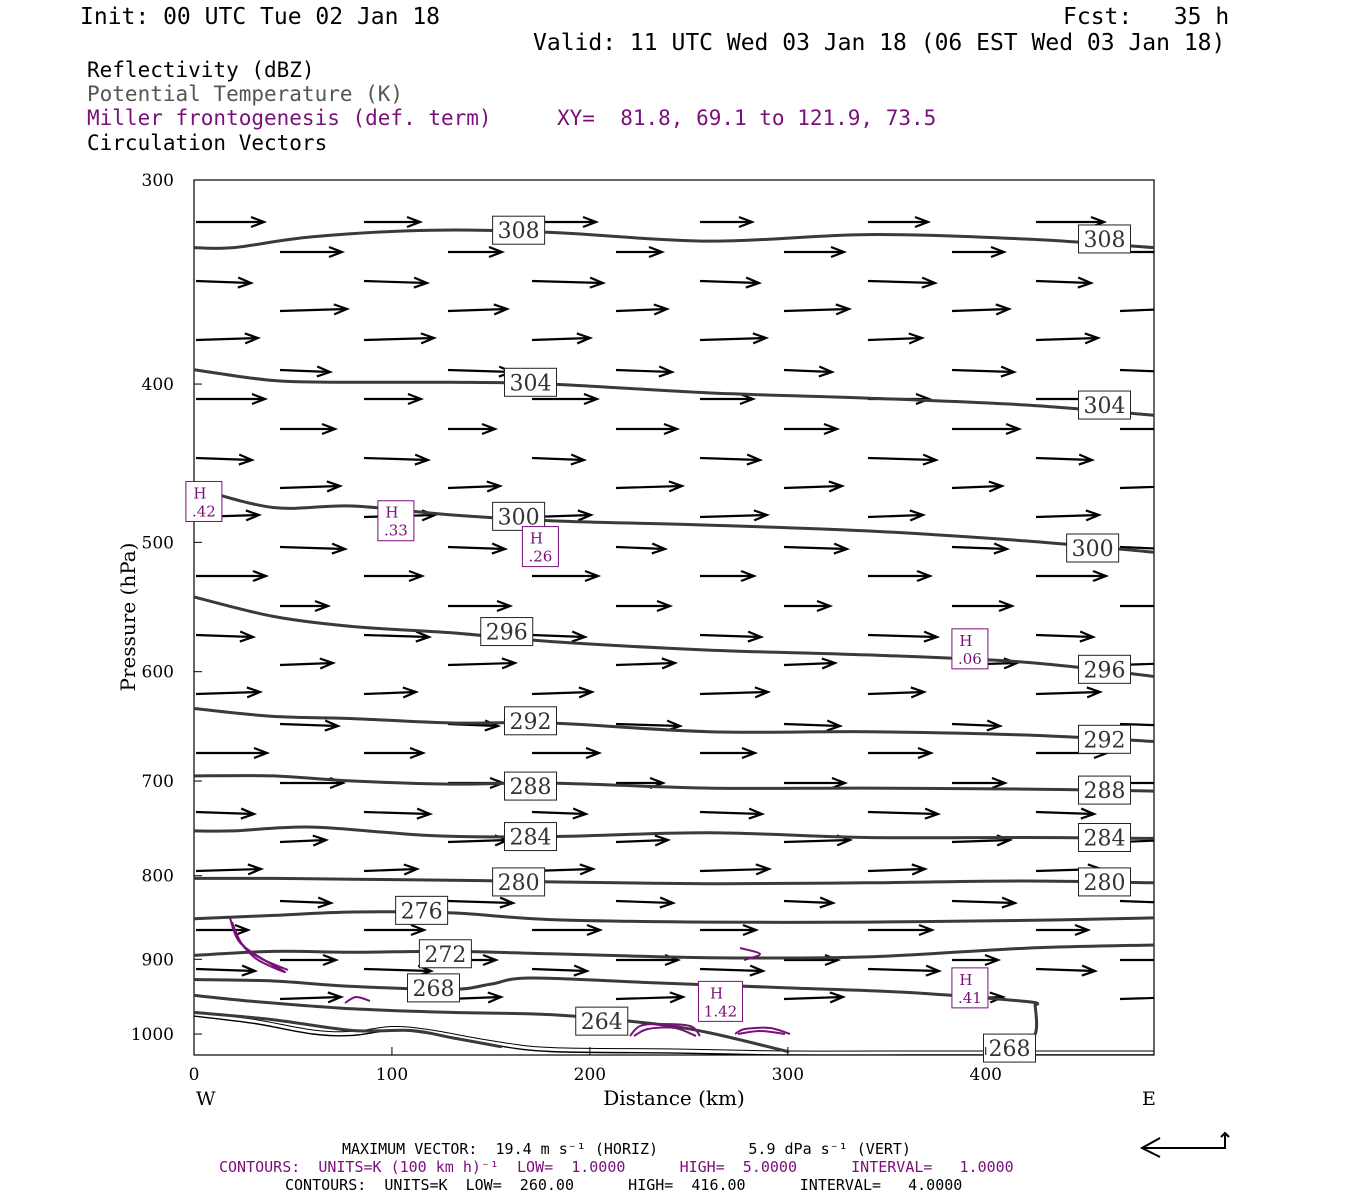  What do you see at coordinates (1105, 883) in the screenshot?
I see `theta-label-15: 280` at bounding box center [1105, 883].